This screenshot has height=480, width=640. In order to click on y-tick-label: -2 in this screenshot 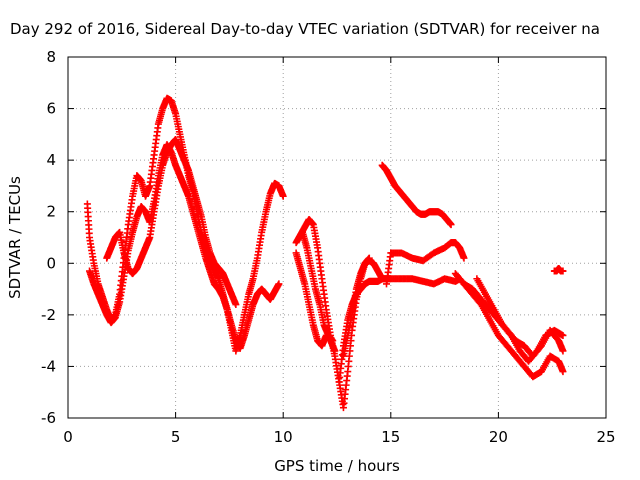, I will do `click(48, 315)`.